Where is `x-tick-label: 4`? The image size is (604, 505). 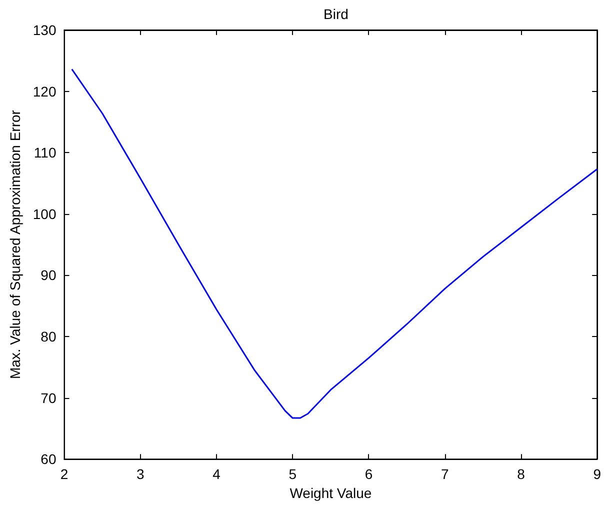
x-tick-label: 4 is located at coordinates (216, 474).